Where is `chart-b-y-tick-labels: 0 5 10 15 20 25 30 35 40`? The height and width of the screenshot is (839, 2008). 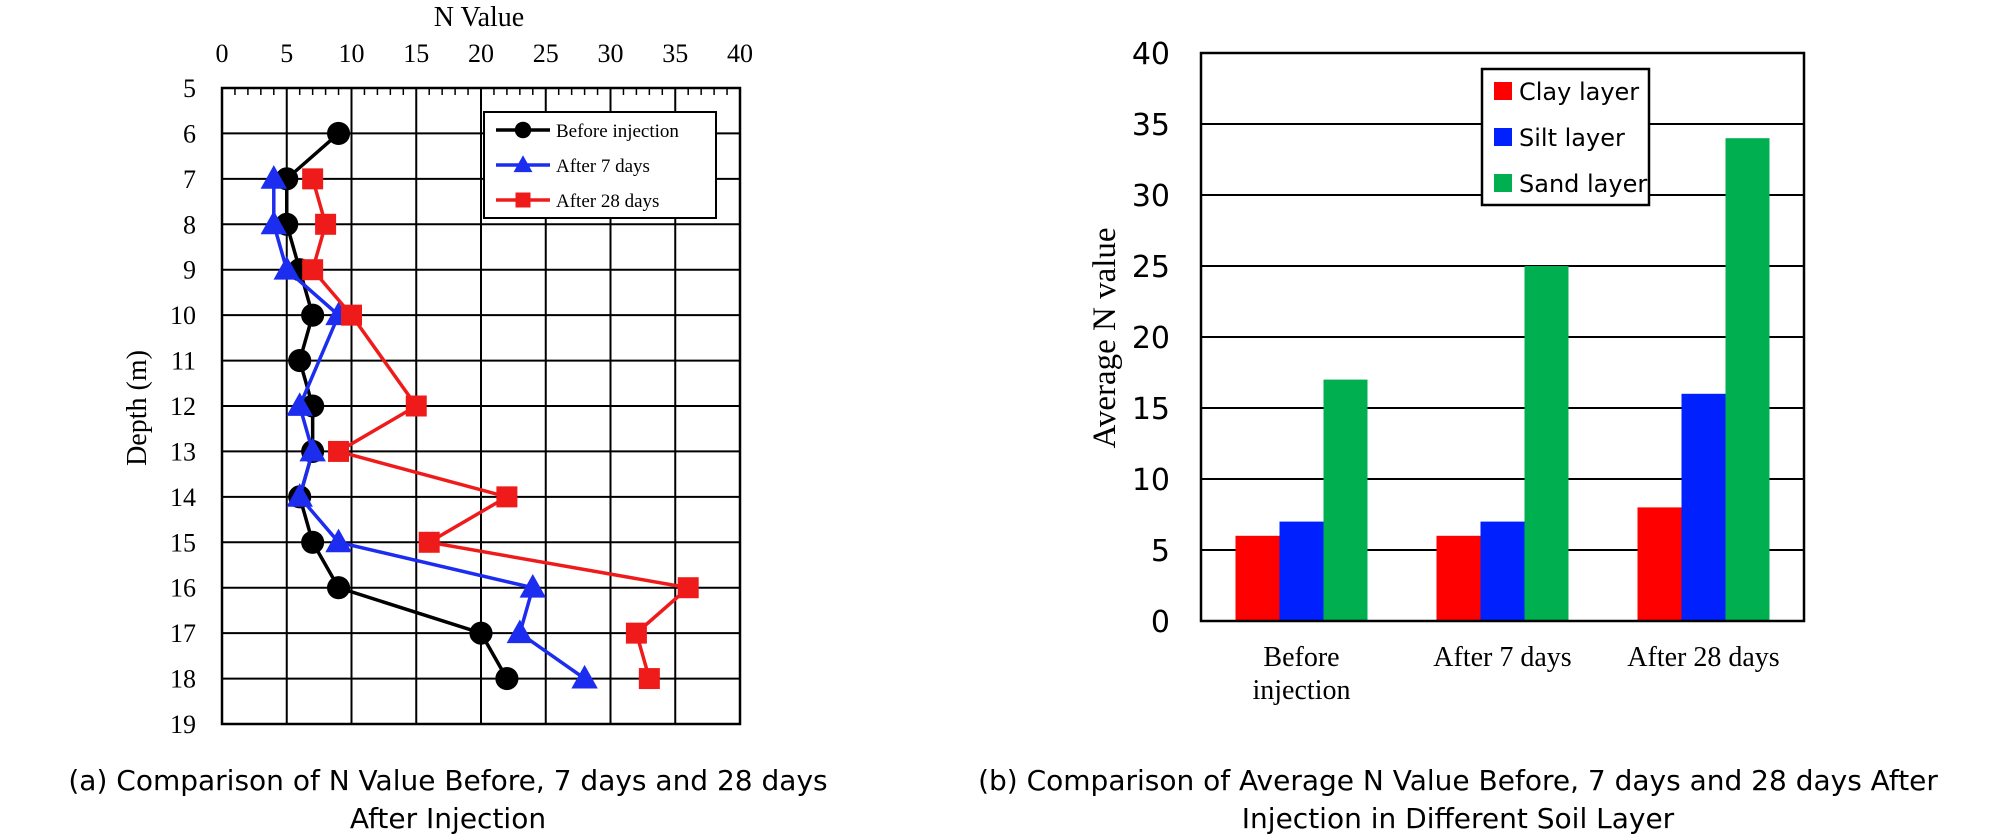 chart-b-y-tick-labels: 0 5 10 15 20 25 30 35 40 is located at coordinates (1151, 338).